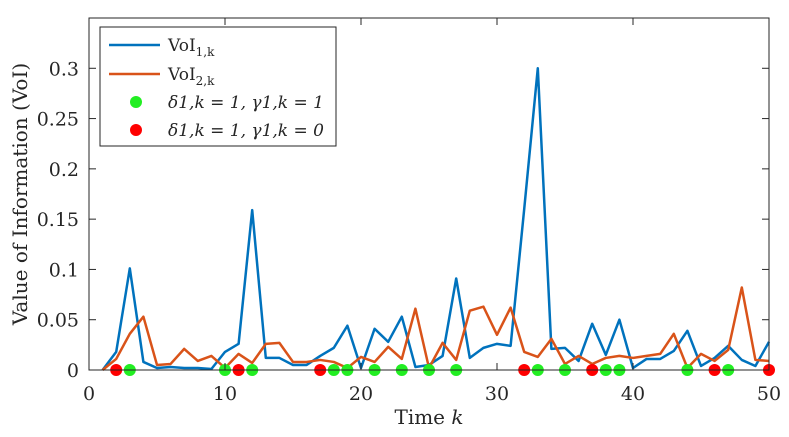  I want to click on y-tick-label: 0.25, so click(58, 120).